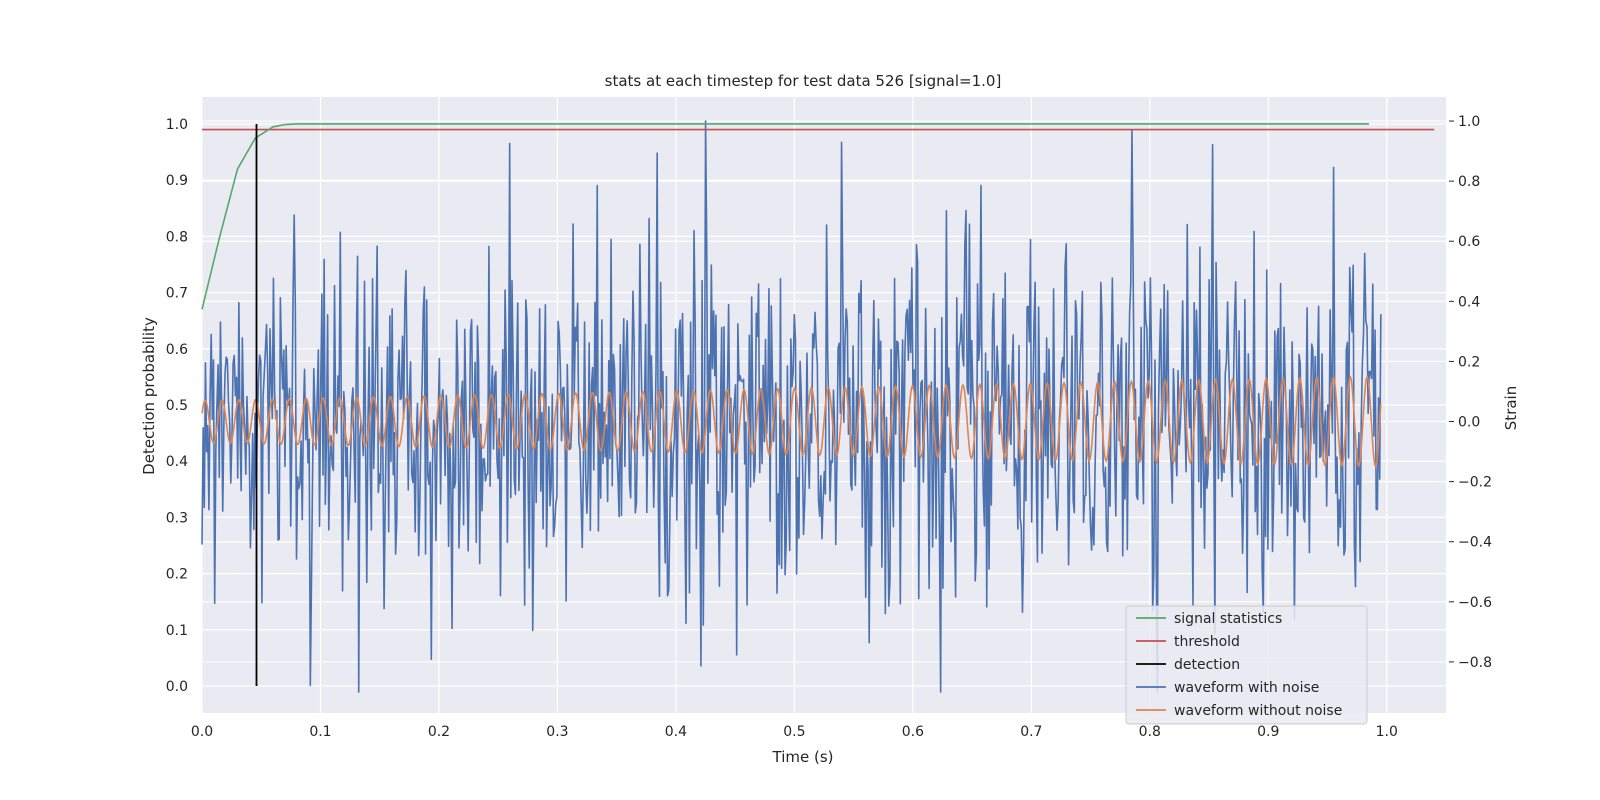 The height and width of the screenshot is (800, 1600). I want to click on x-tick-label: 0.5, so click(794, 732).